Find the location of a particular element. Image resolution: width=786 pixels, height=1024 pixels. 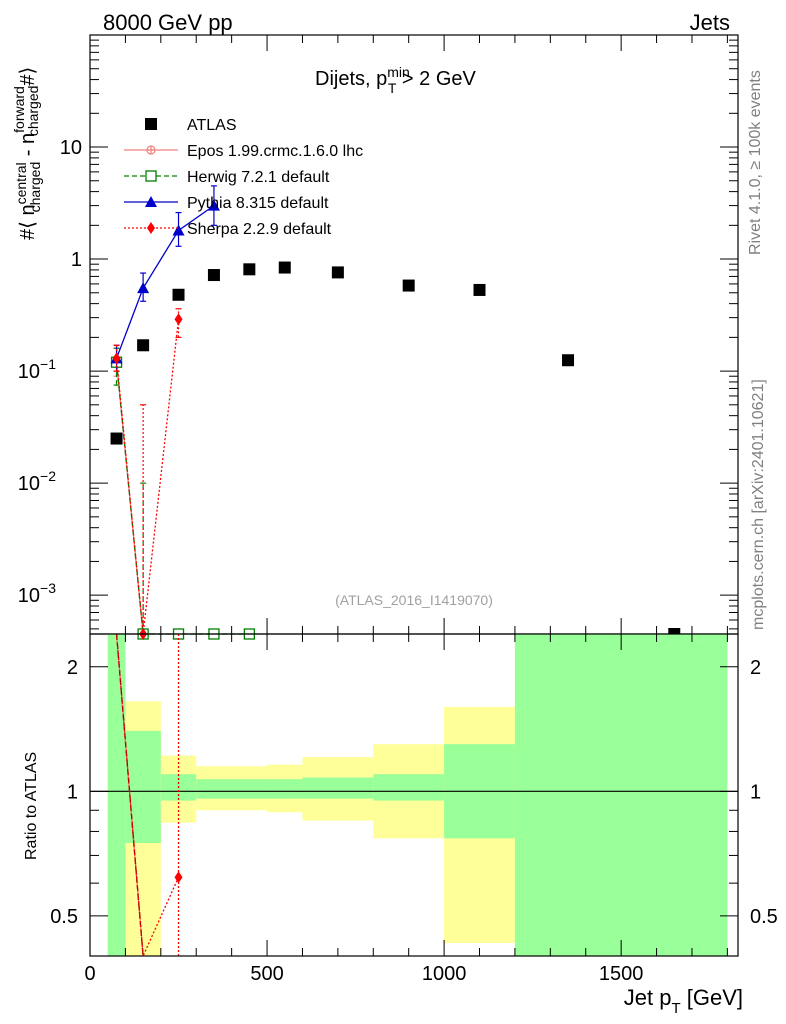

series-pythia is located at coordinates (165, 278).